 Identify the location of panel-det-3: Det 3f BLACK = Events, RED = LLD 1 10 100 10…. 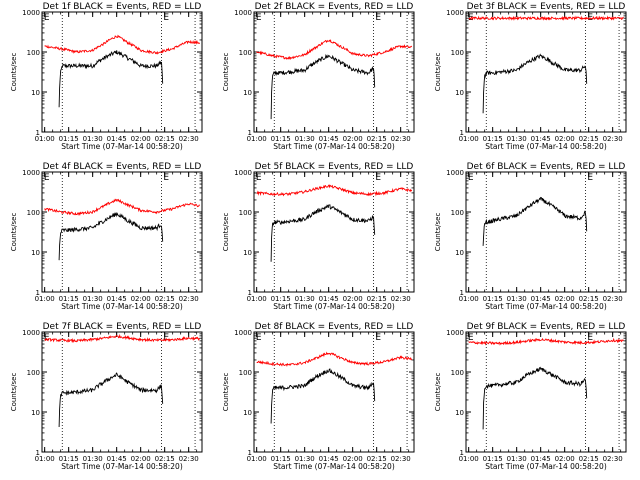
(530, 76).